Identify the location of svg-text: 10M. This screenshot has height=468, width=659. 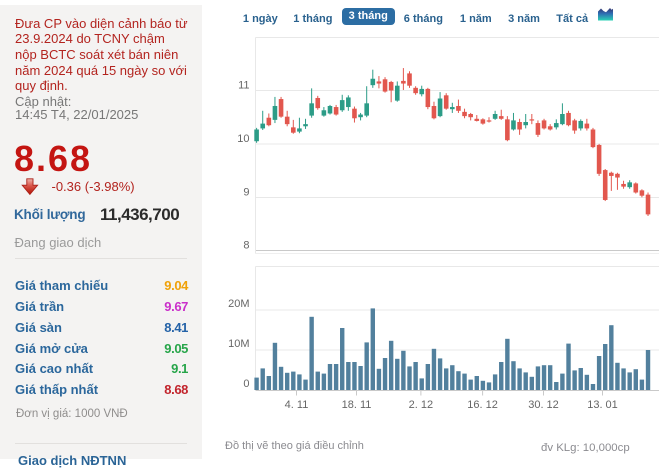
(238, 344).